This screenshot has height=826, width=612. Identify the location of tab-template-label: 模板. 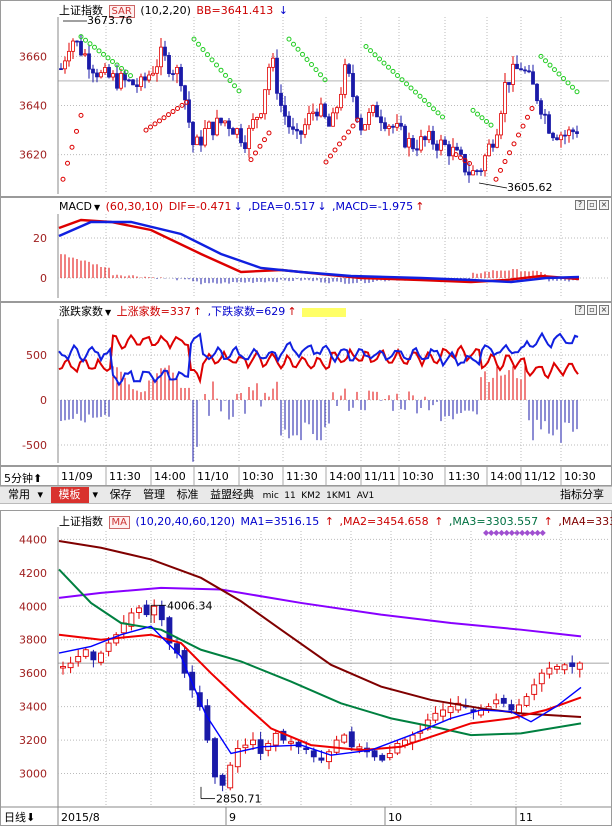
(69, 494).